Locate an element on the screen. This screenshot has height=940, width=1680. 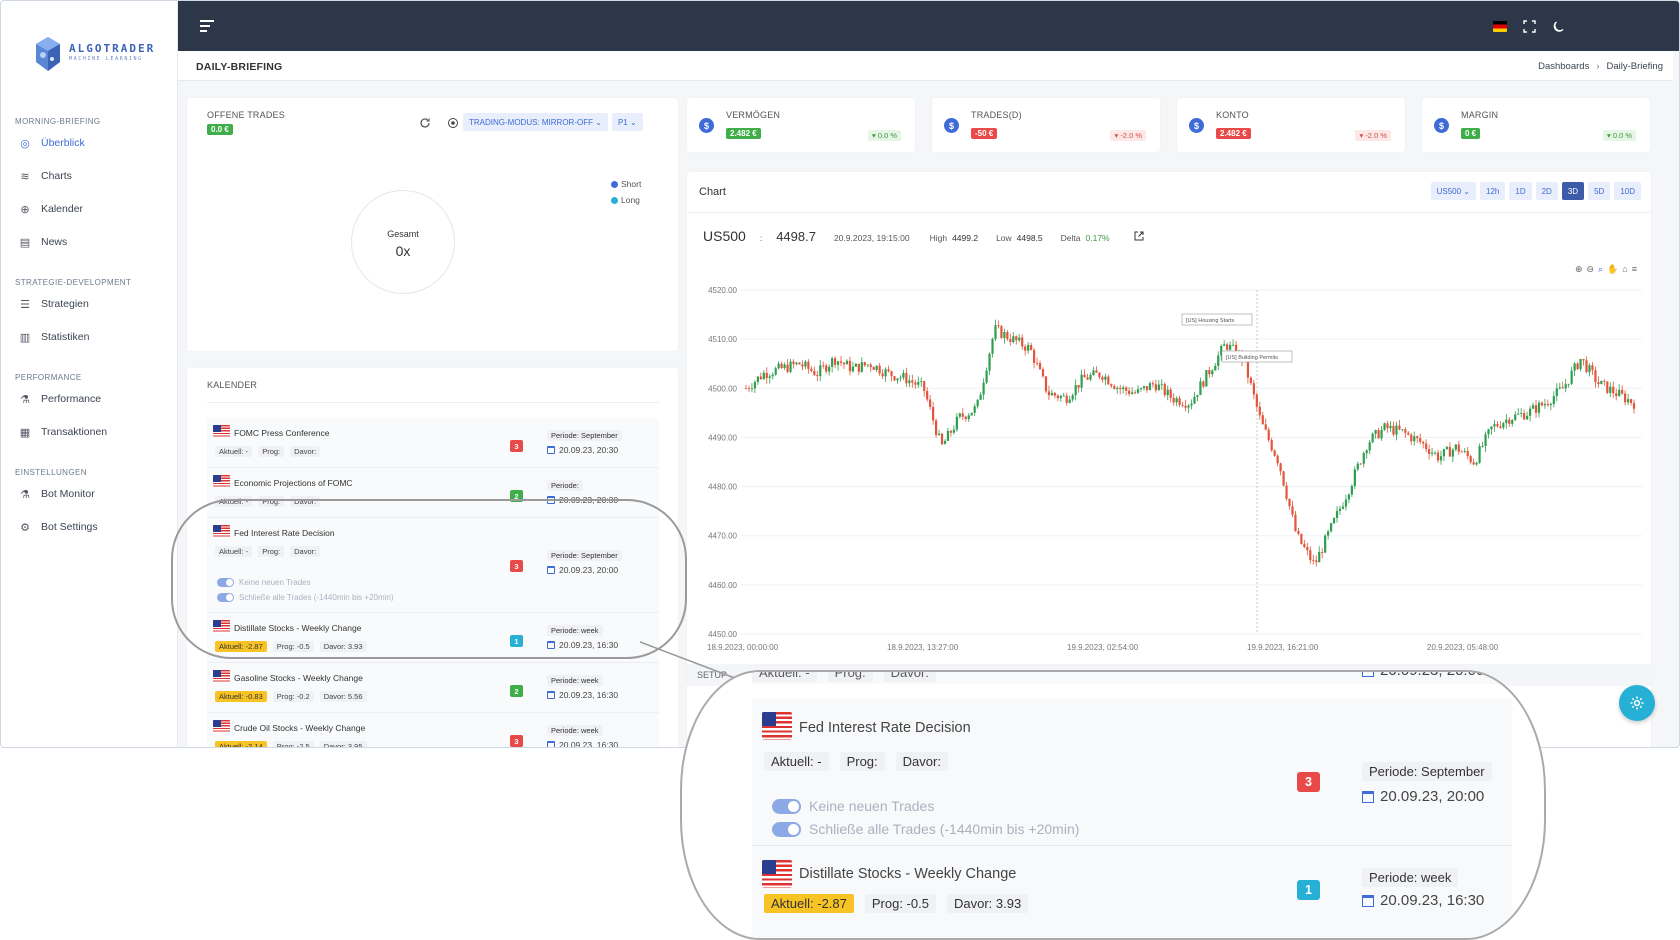
home-icon: ⌂ is located at coordinates (1625, 269).